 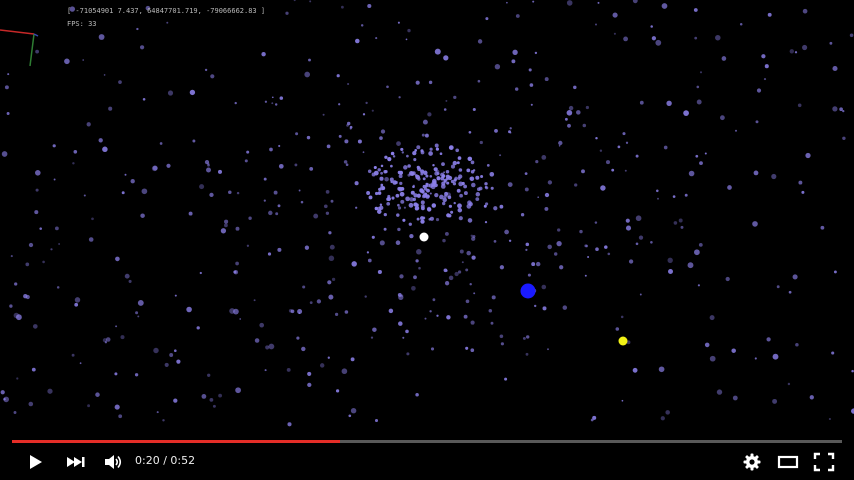 I want to click on yellow-marker, so click(x=623, y=341).